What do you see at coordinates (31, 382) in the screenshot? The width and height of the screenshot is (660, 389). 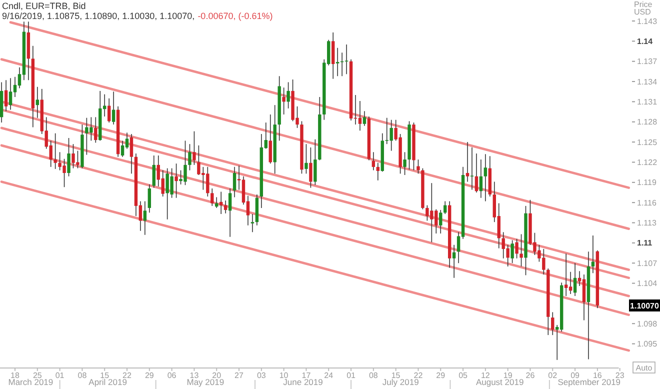 I see `text: March 2019` at bounding box center [31, 382].